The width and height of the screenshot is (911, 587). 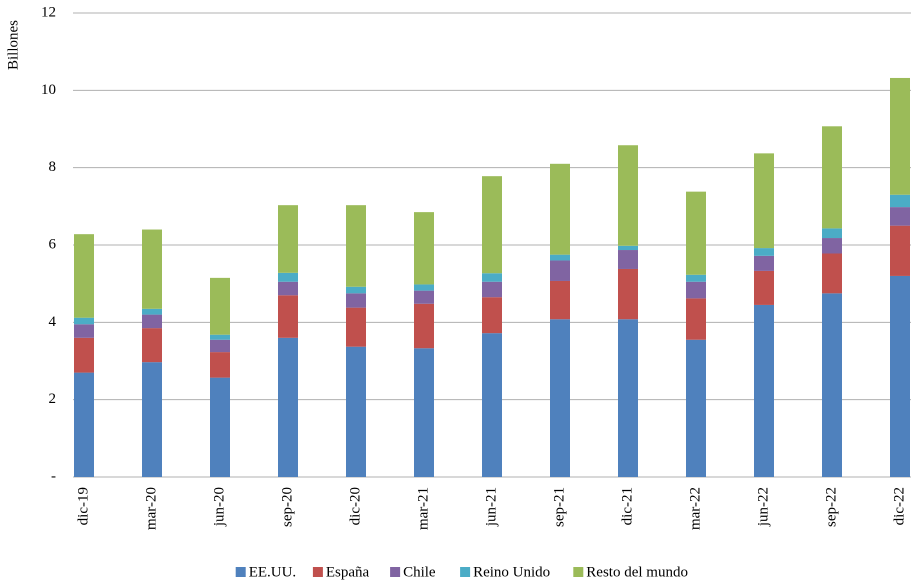 What do you see at coordinates (287, 507) in the screenshot?
I see `x-tick-label: sep-20` at bounding box center [287, 507].